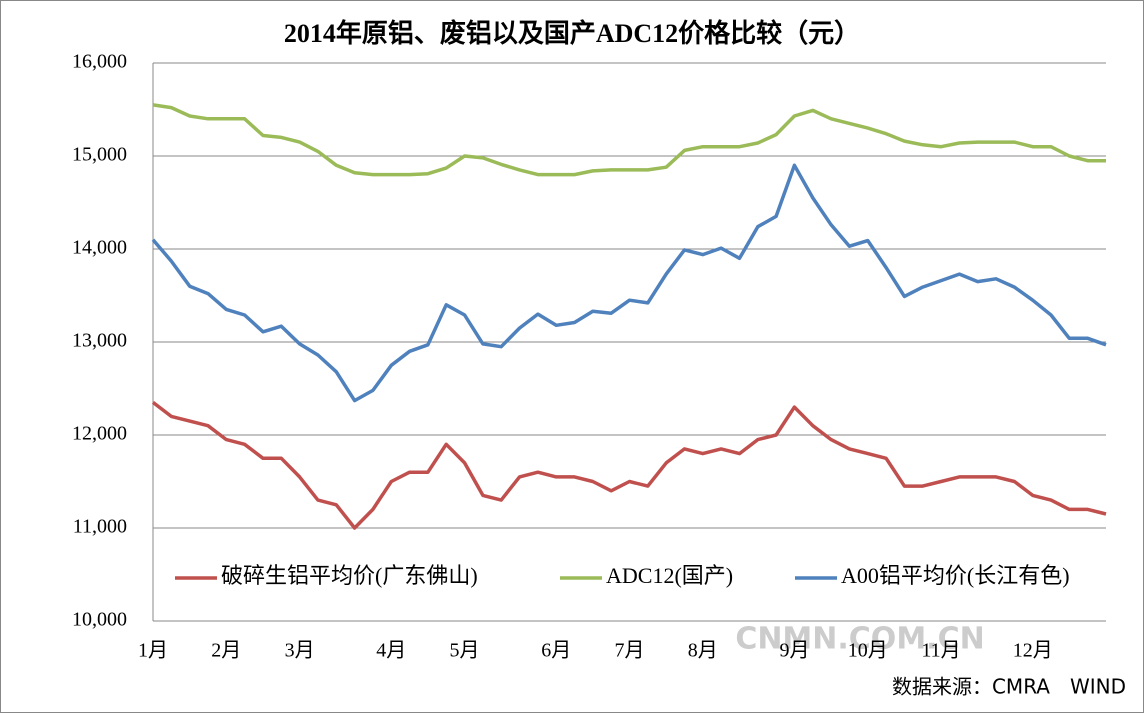 The height and width of the screenshot is (713, 1144). Describe the element at coordinates (99, 155) in the screenshot. I see `y-tick-label: 15,000` at that location.